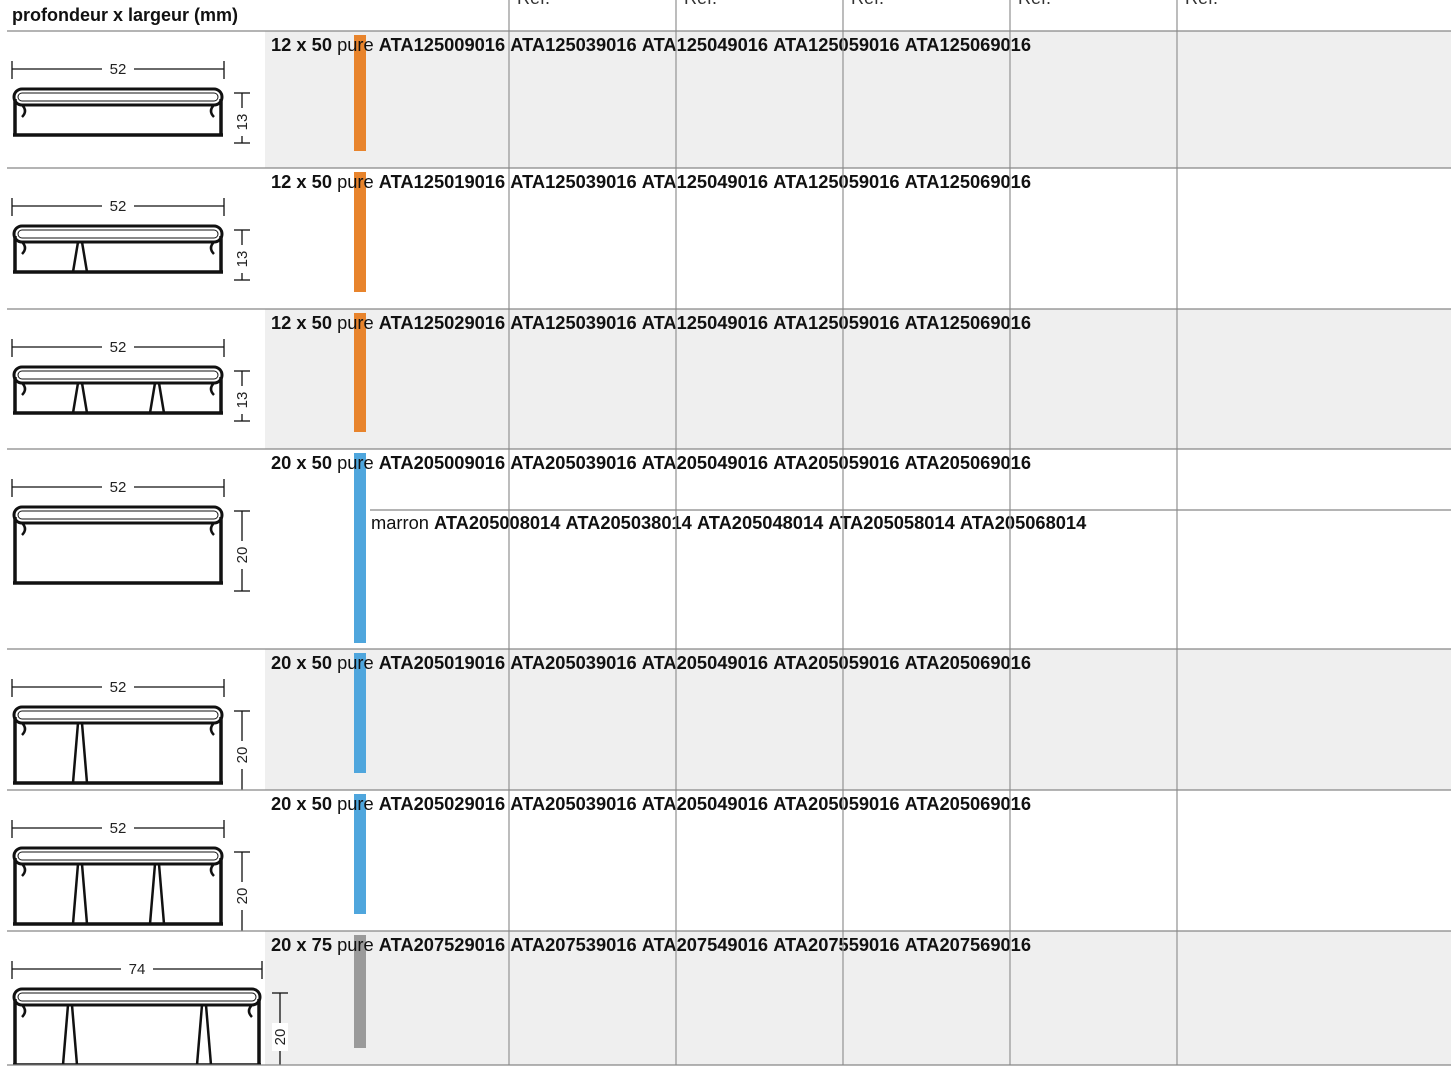 Image resolution: width=1451 pixels, height=1068 pixels. What do you see at coordinates (442, 462) in the screenshot?
I see `reference: ATA205009016` at bounding box center [442, 462].